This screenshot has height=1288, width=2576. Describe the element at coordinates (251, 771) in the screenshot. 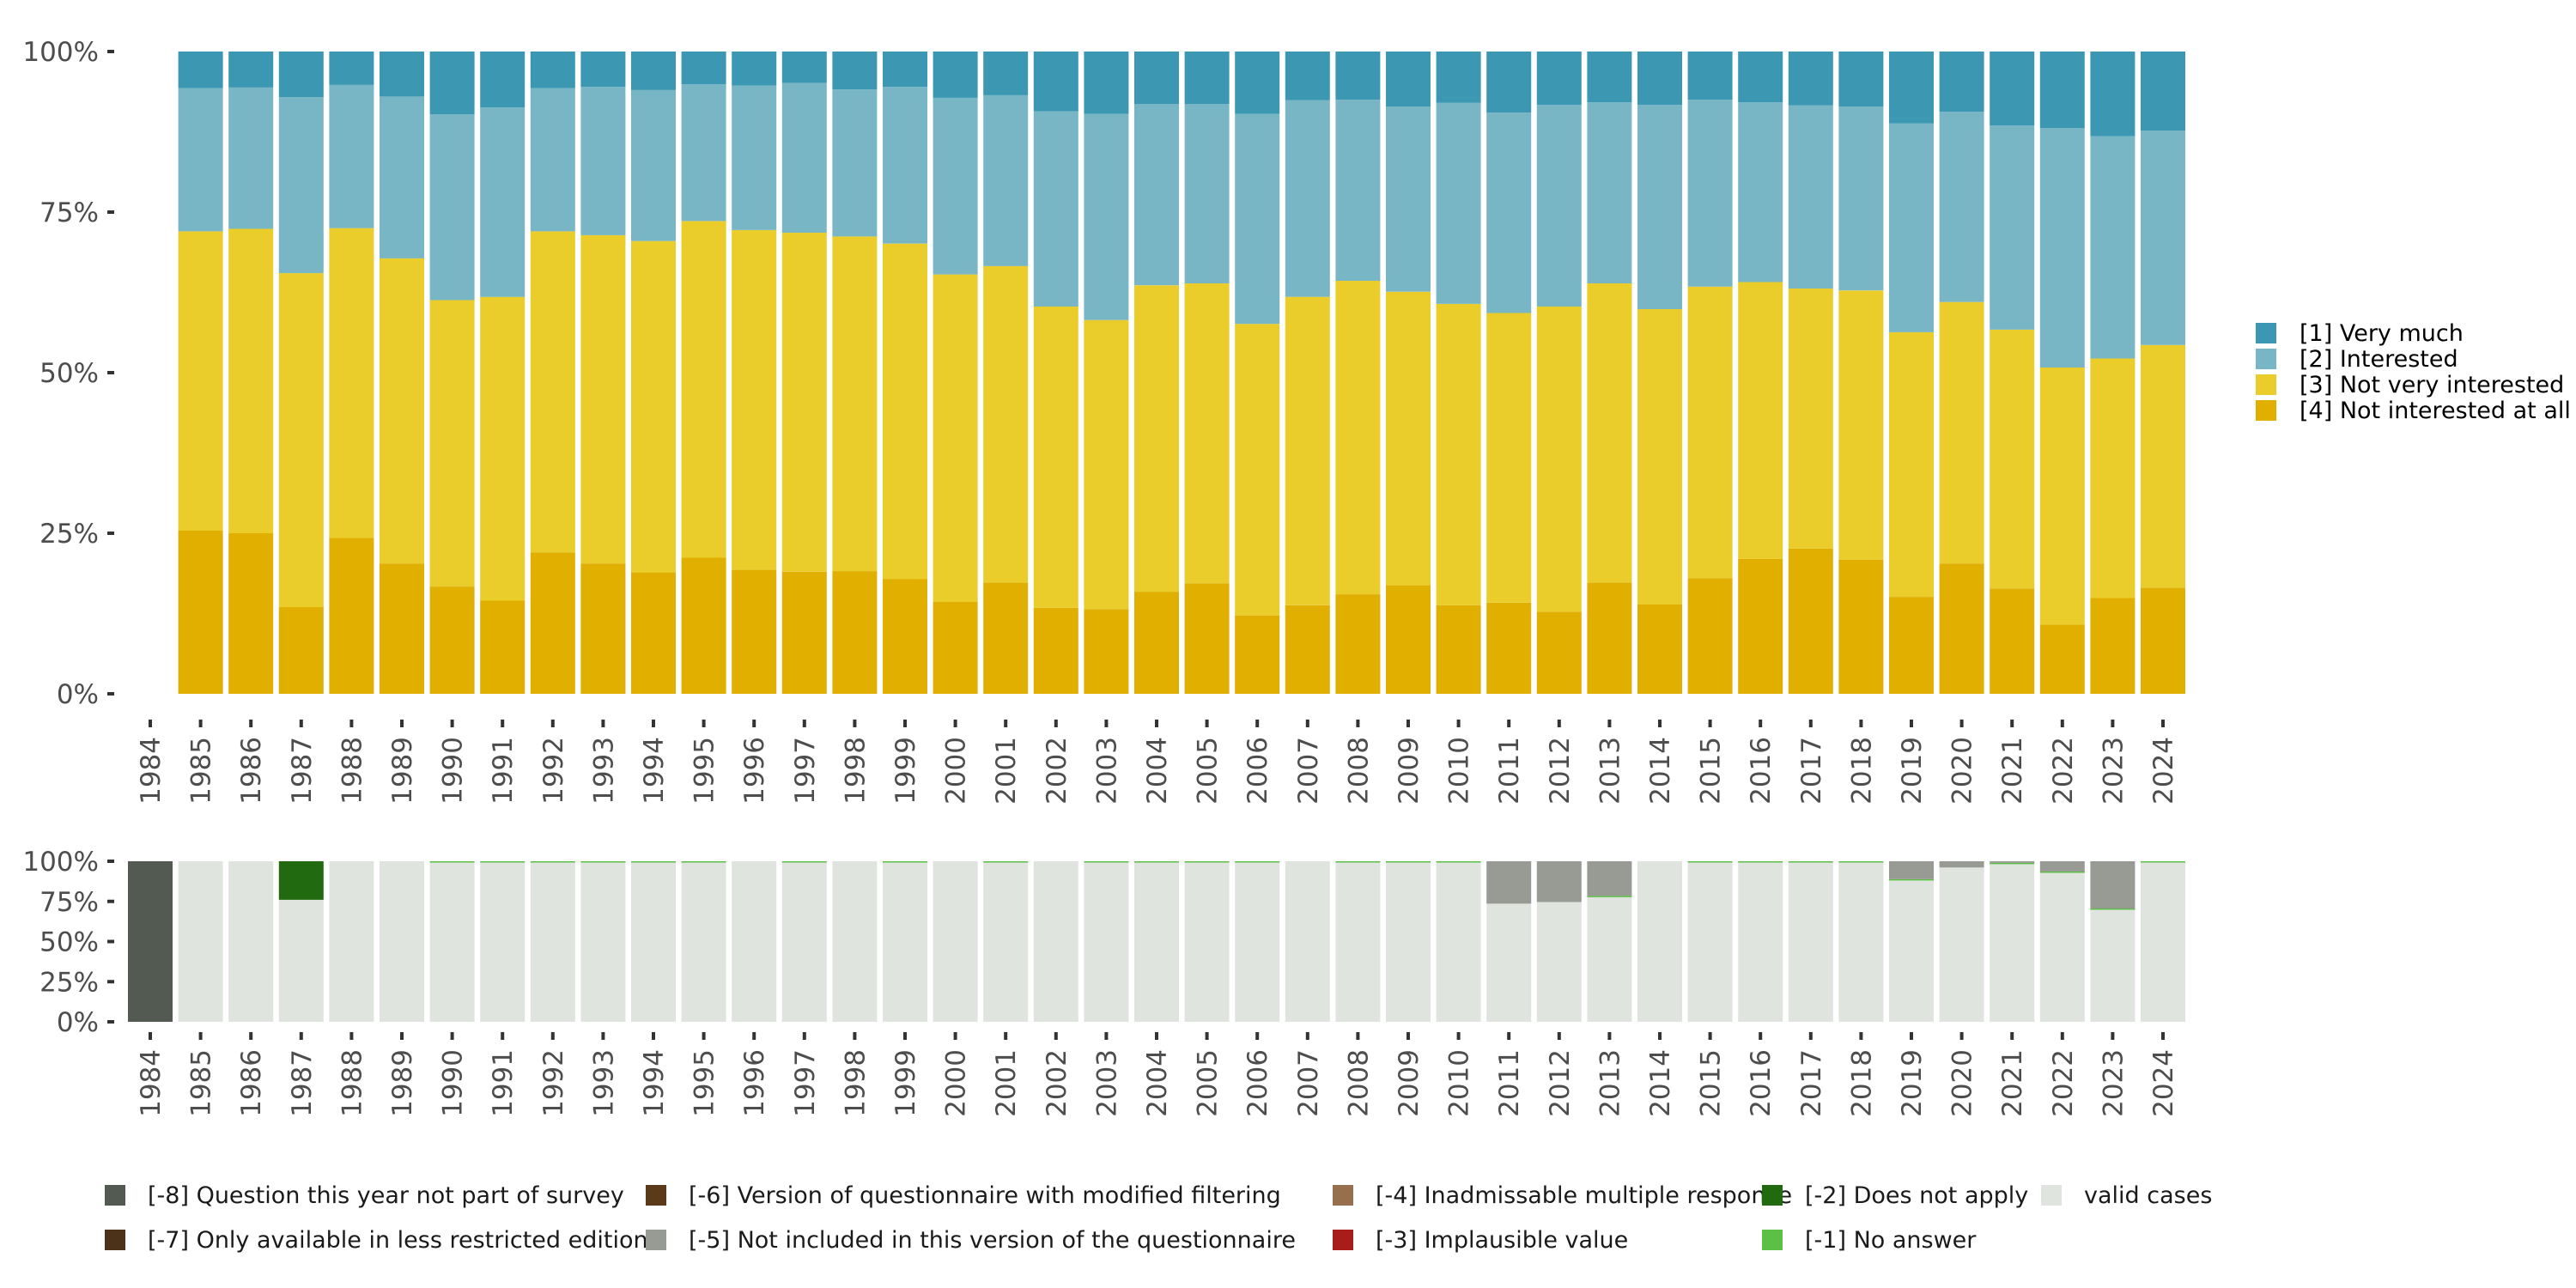

I see `top-x-tick-label: 1986` at that location.